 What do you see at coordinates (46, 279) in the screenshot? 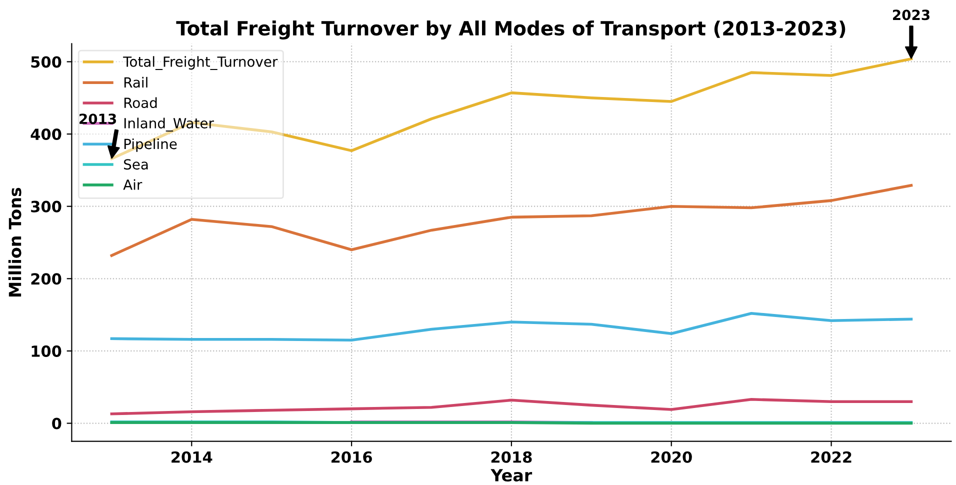
I see `y-tick-label: 200` at bounding box center [46, 279].